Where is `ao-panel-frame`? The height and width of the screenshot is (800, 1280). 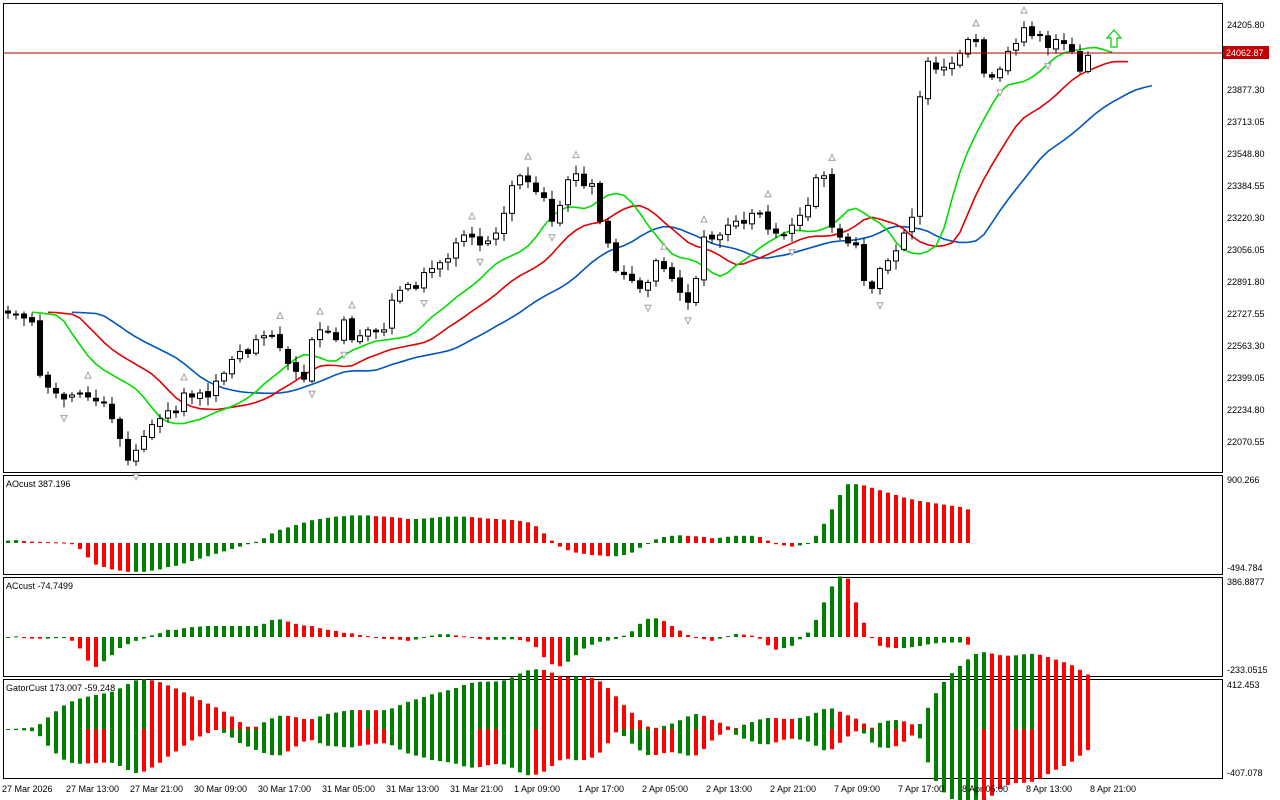
ao-panel-frame is located at coordinates (613, 525).